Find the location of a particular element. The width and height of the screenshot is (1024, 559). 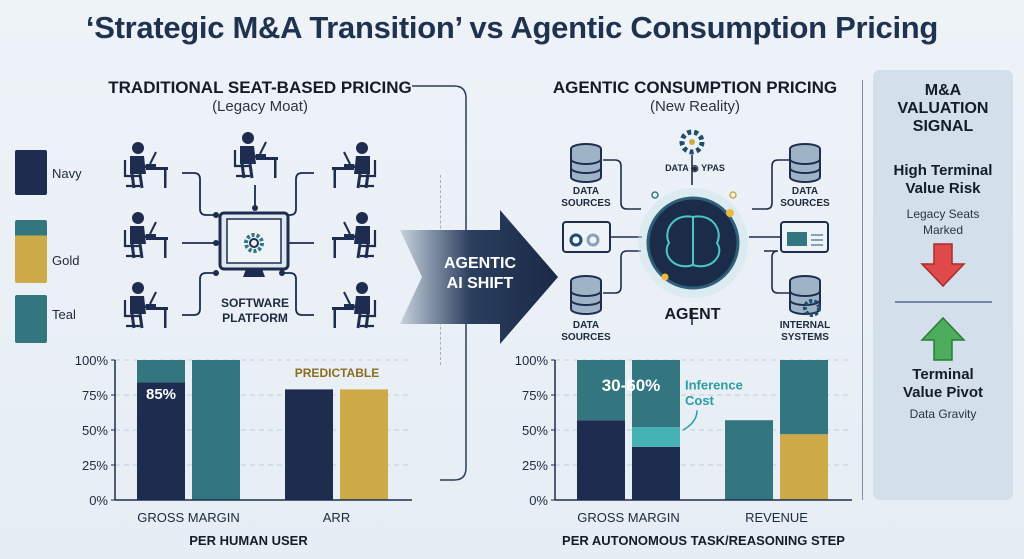

data-bypass-label: DATA ◉ YPAS is located at coordinates (695, 168).